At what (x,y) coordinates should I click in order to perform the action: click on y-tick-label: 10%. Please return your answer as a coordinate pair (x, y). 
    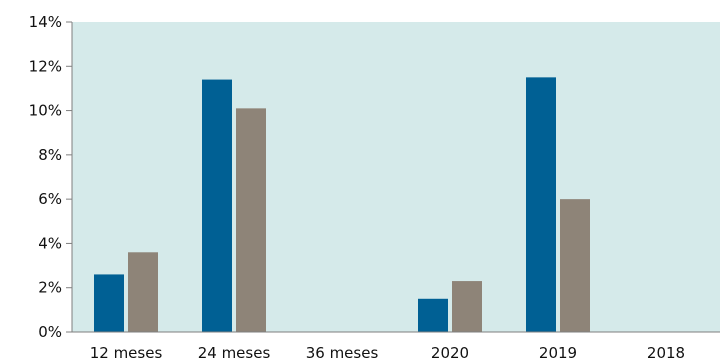
    Looking at the image, I should click on (45, 111).